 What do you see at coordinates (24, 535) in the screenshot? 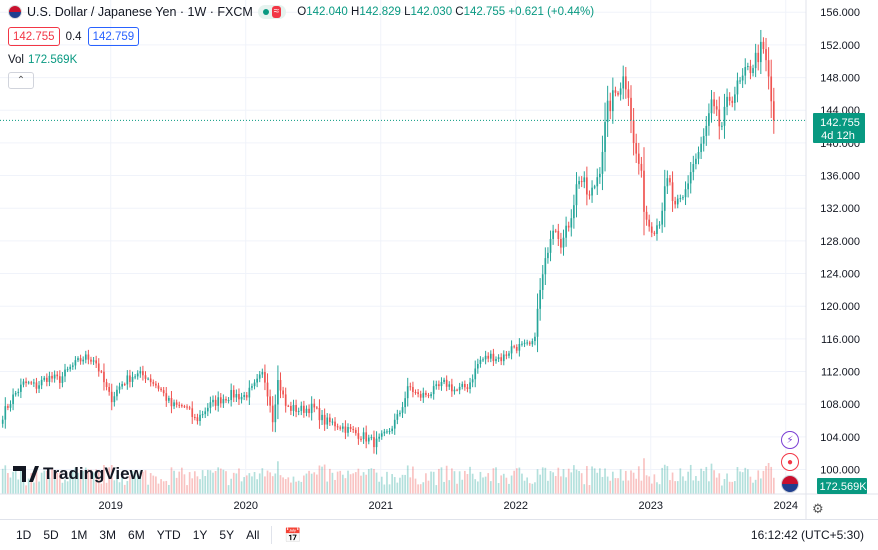
I see `timeframe-1d: 1D` at bounding box center [24, 535].